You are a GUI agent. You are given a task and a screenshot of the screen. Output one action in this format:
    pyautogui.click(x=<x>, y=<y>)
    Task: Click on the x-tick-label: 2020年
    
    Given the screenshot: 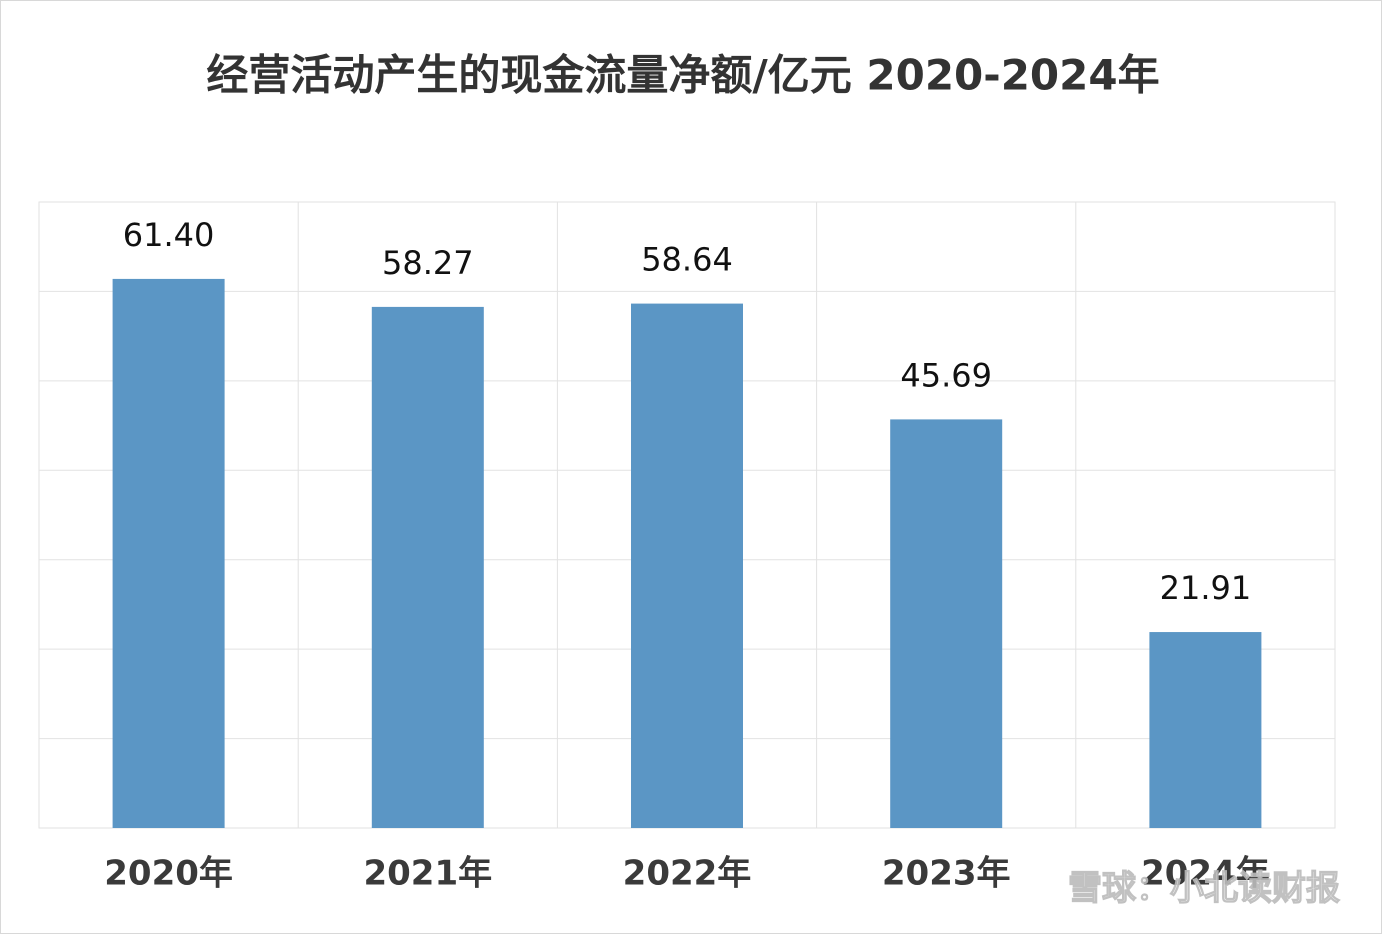 What is the action you would take?
    pyautogui.click(x=168, y=874)
    